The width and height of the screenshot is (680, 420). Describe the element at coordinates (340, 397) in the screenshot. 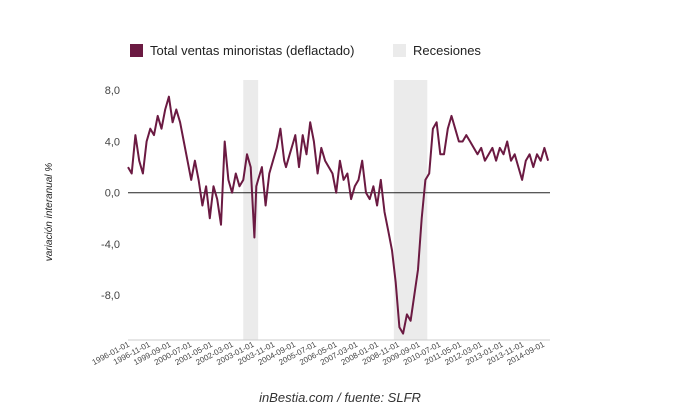

I see `source-note: inBestia.com / fuente: SLFR` at that location.